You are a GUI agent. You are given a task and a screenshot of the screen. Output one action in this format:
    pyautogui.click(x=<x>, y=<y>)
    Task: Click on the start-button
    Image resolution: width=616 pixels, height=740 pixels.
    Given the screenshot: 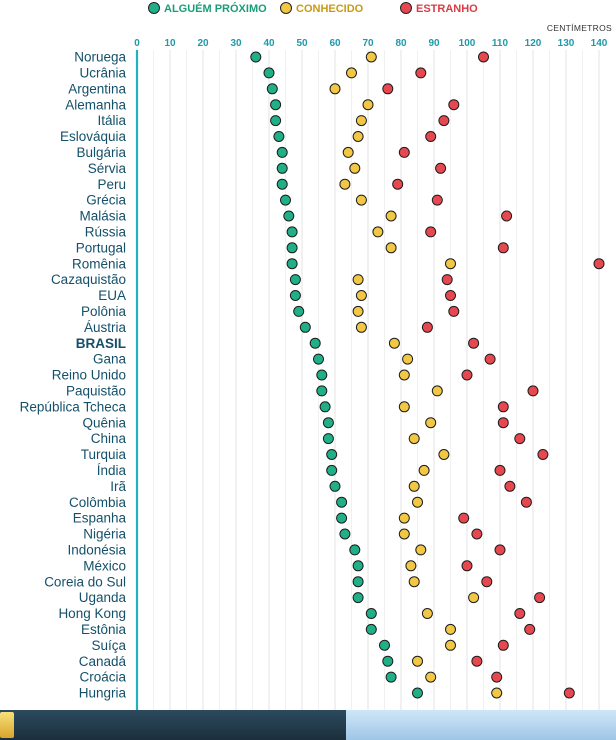 What is the action you would take?
    pyautogui.click(x=7, y=725)
    